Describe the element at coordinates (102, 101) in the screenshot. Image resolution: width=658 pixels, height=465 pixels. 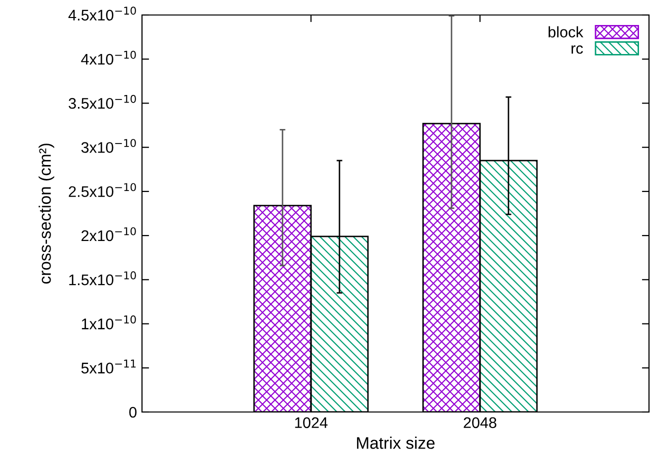
I see `y-tick-label: 3.5x10$^{−10}$` at that location.